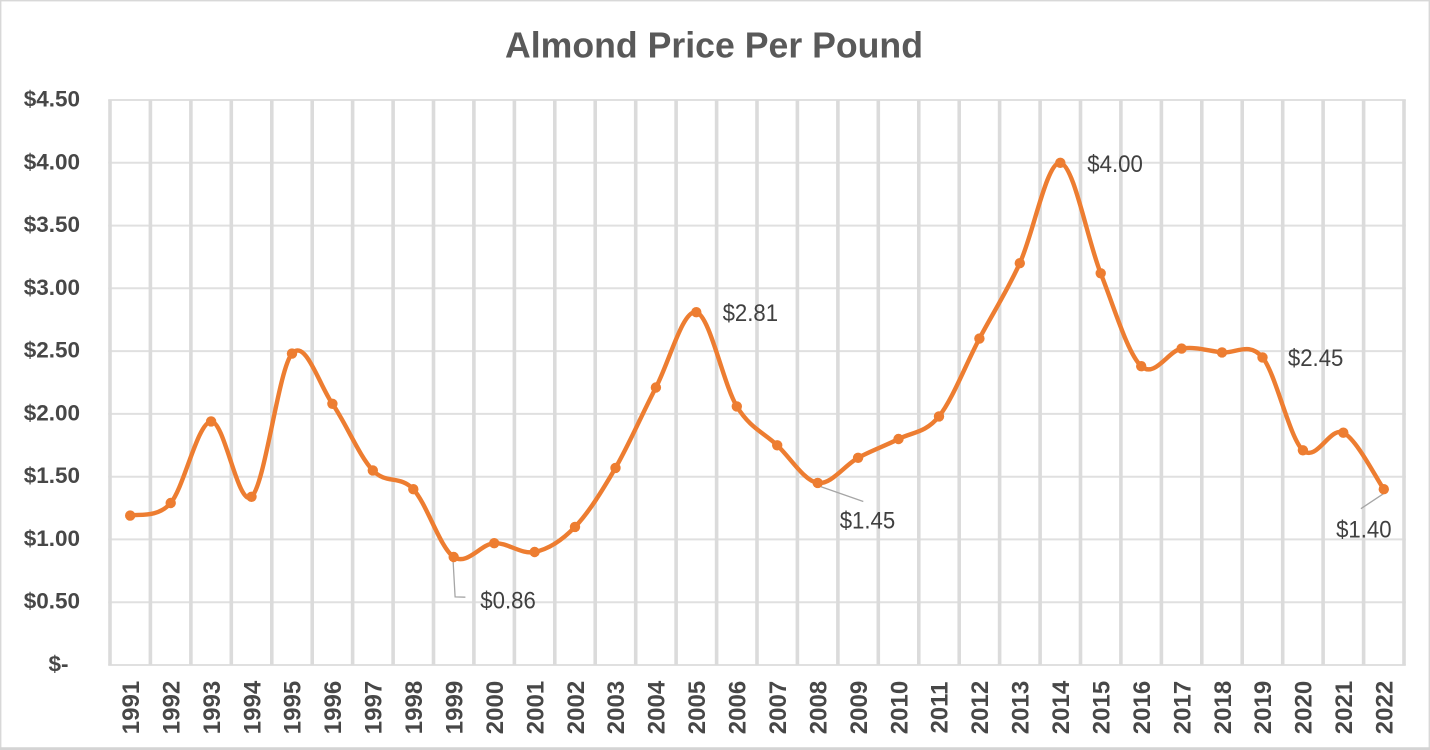 The image size is (1430, 750). Describe the element at coordinates (980, 707) in the screenshot. I see `svg-text: 2012` at that location.